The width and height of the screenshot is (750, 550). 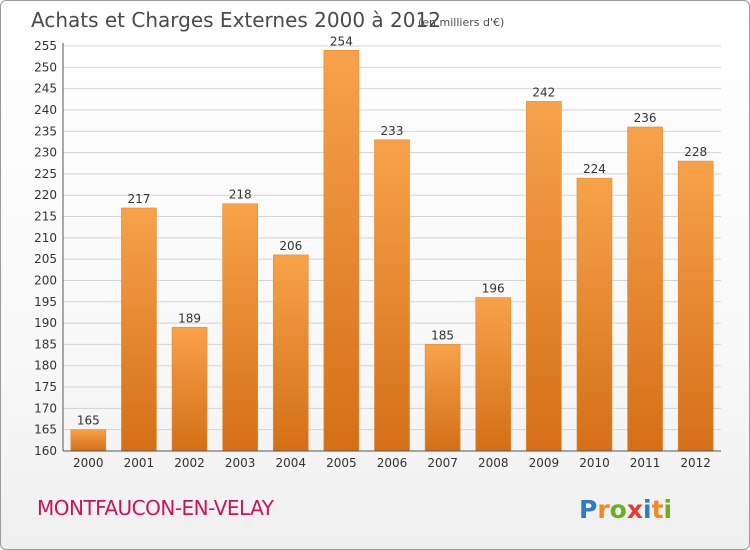 What do you see at coordinates (240, 327) in the screenshot?
I see `bar-2003` at bounding box center [240, 327].